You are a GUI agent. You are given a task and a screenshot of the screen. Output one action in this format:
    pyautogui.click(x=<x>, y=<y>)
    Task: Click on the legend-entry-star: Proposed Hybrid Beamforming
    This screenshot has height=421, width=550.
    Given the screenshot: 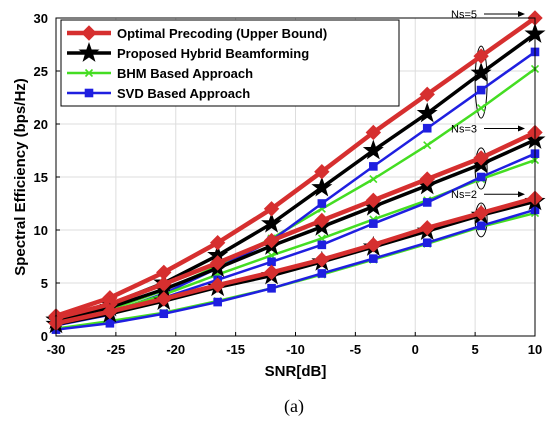 What is the action you would take?
    pyautogui.click(x=188, y=51)
    